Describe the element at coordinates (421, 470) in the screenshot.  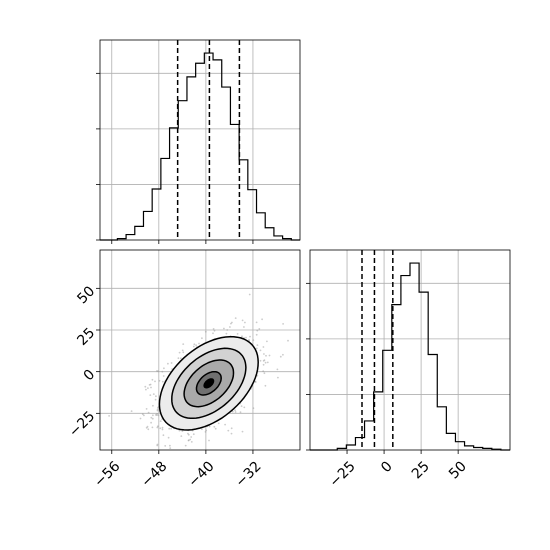
I see `hist-y-xtick-label: 25` at that location.